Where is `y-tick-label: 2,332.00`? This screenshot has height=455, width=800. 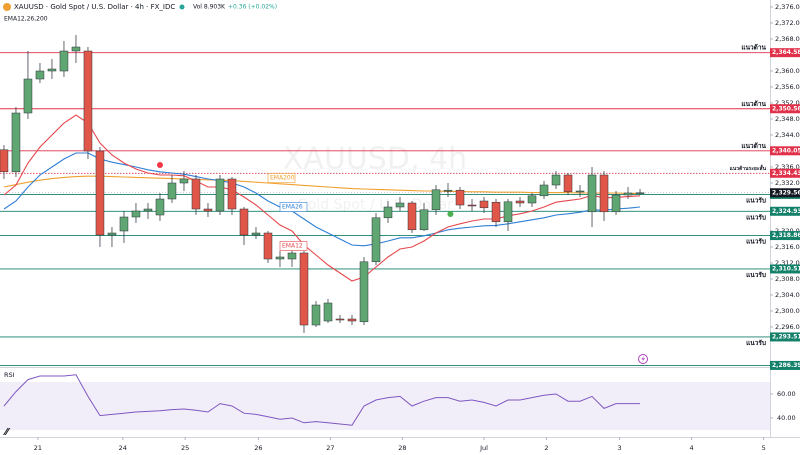 y-tick-label: 2,332.00 is located at coordinates (787, 183).